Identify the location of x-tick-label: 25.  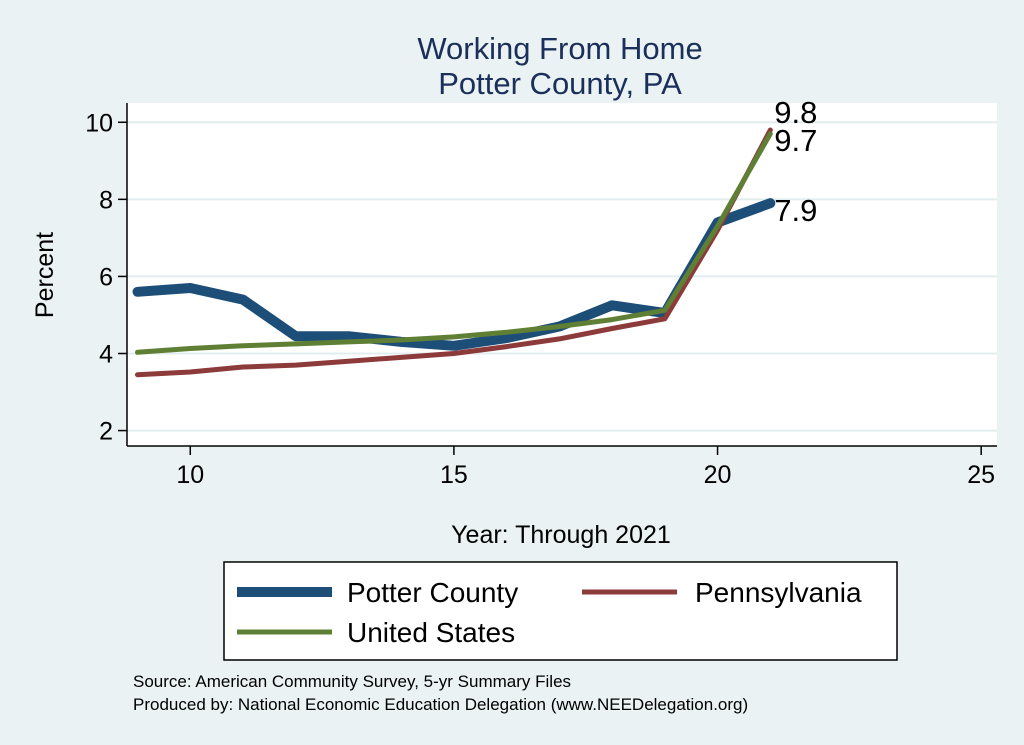
(981, 475).